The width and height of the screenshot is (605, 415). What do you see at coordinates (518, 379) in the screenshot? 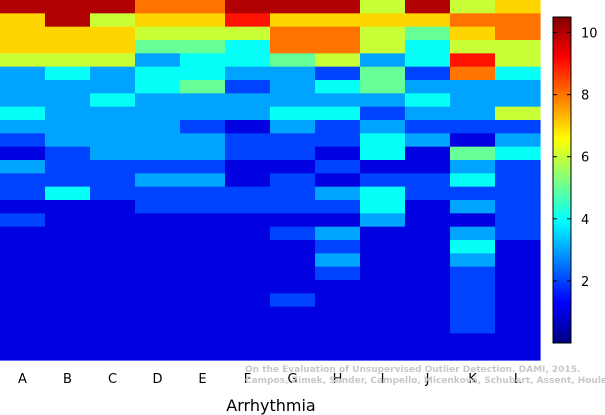
I see `x-tick-label-L: L` at bounding box center [518, 379].